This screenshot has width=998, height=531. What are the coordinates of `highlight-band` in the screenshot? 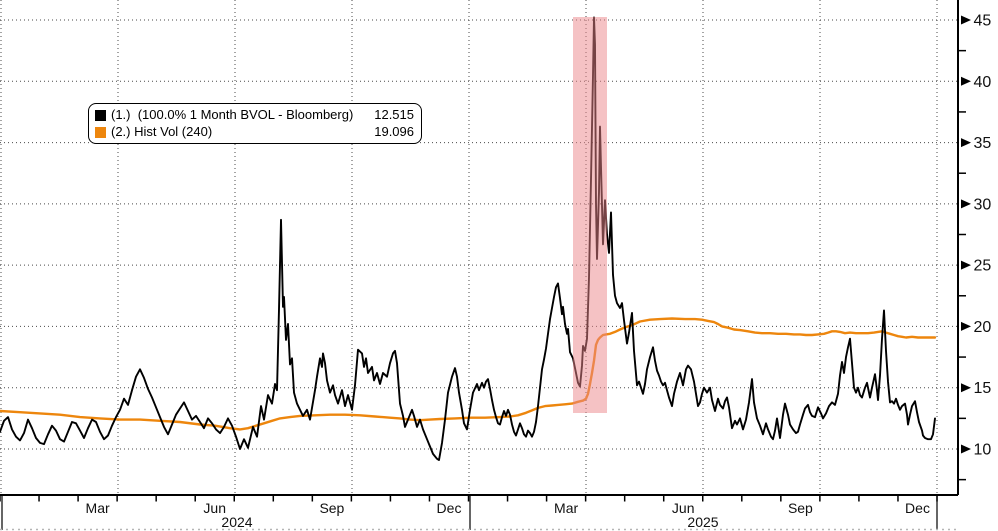 It's located at (590, 215).